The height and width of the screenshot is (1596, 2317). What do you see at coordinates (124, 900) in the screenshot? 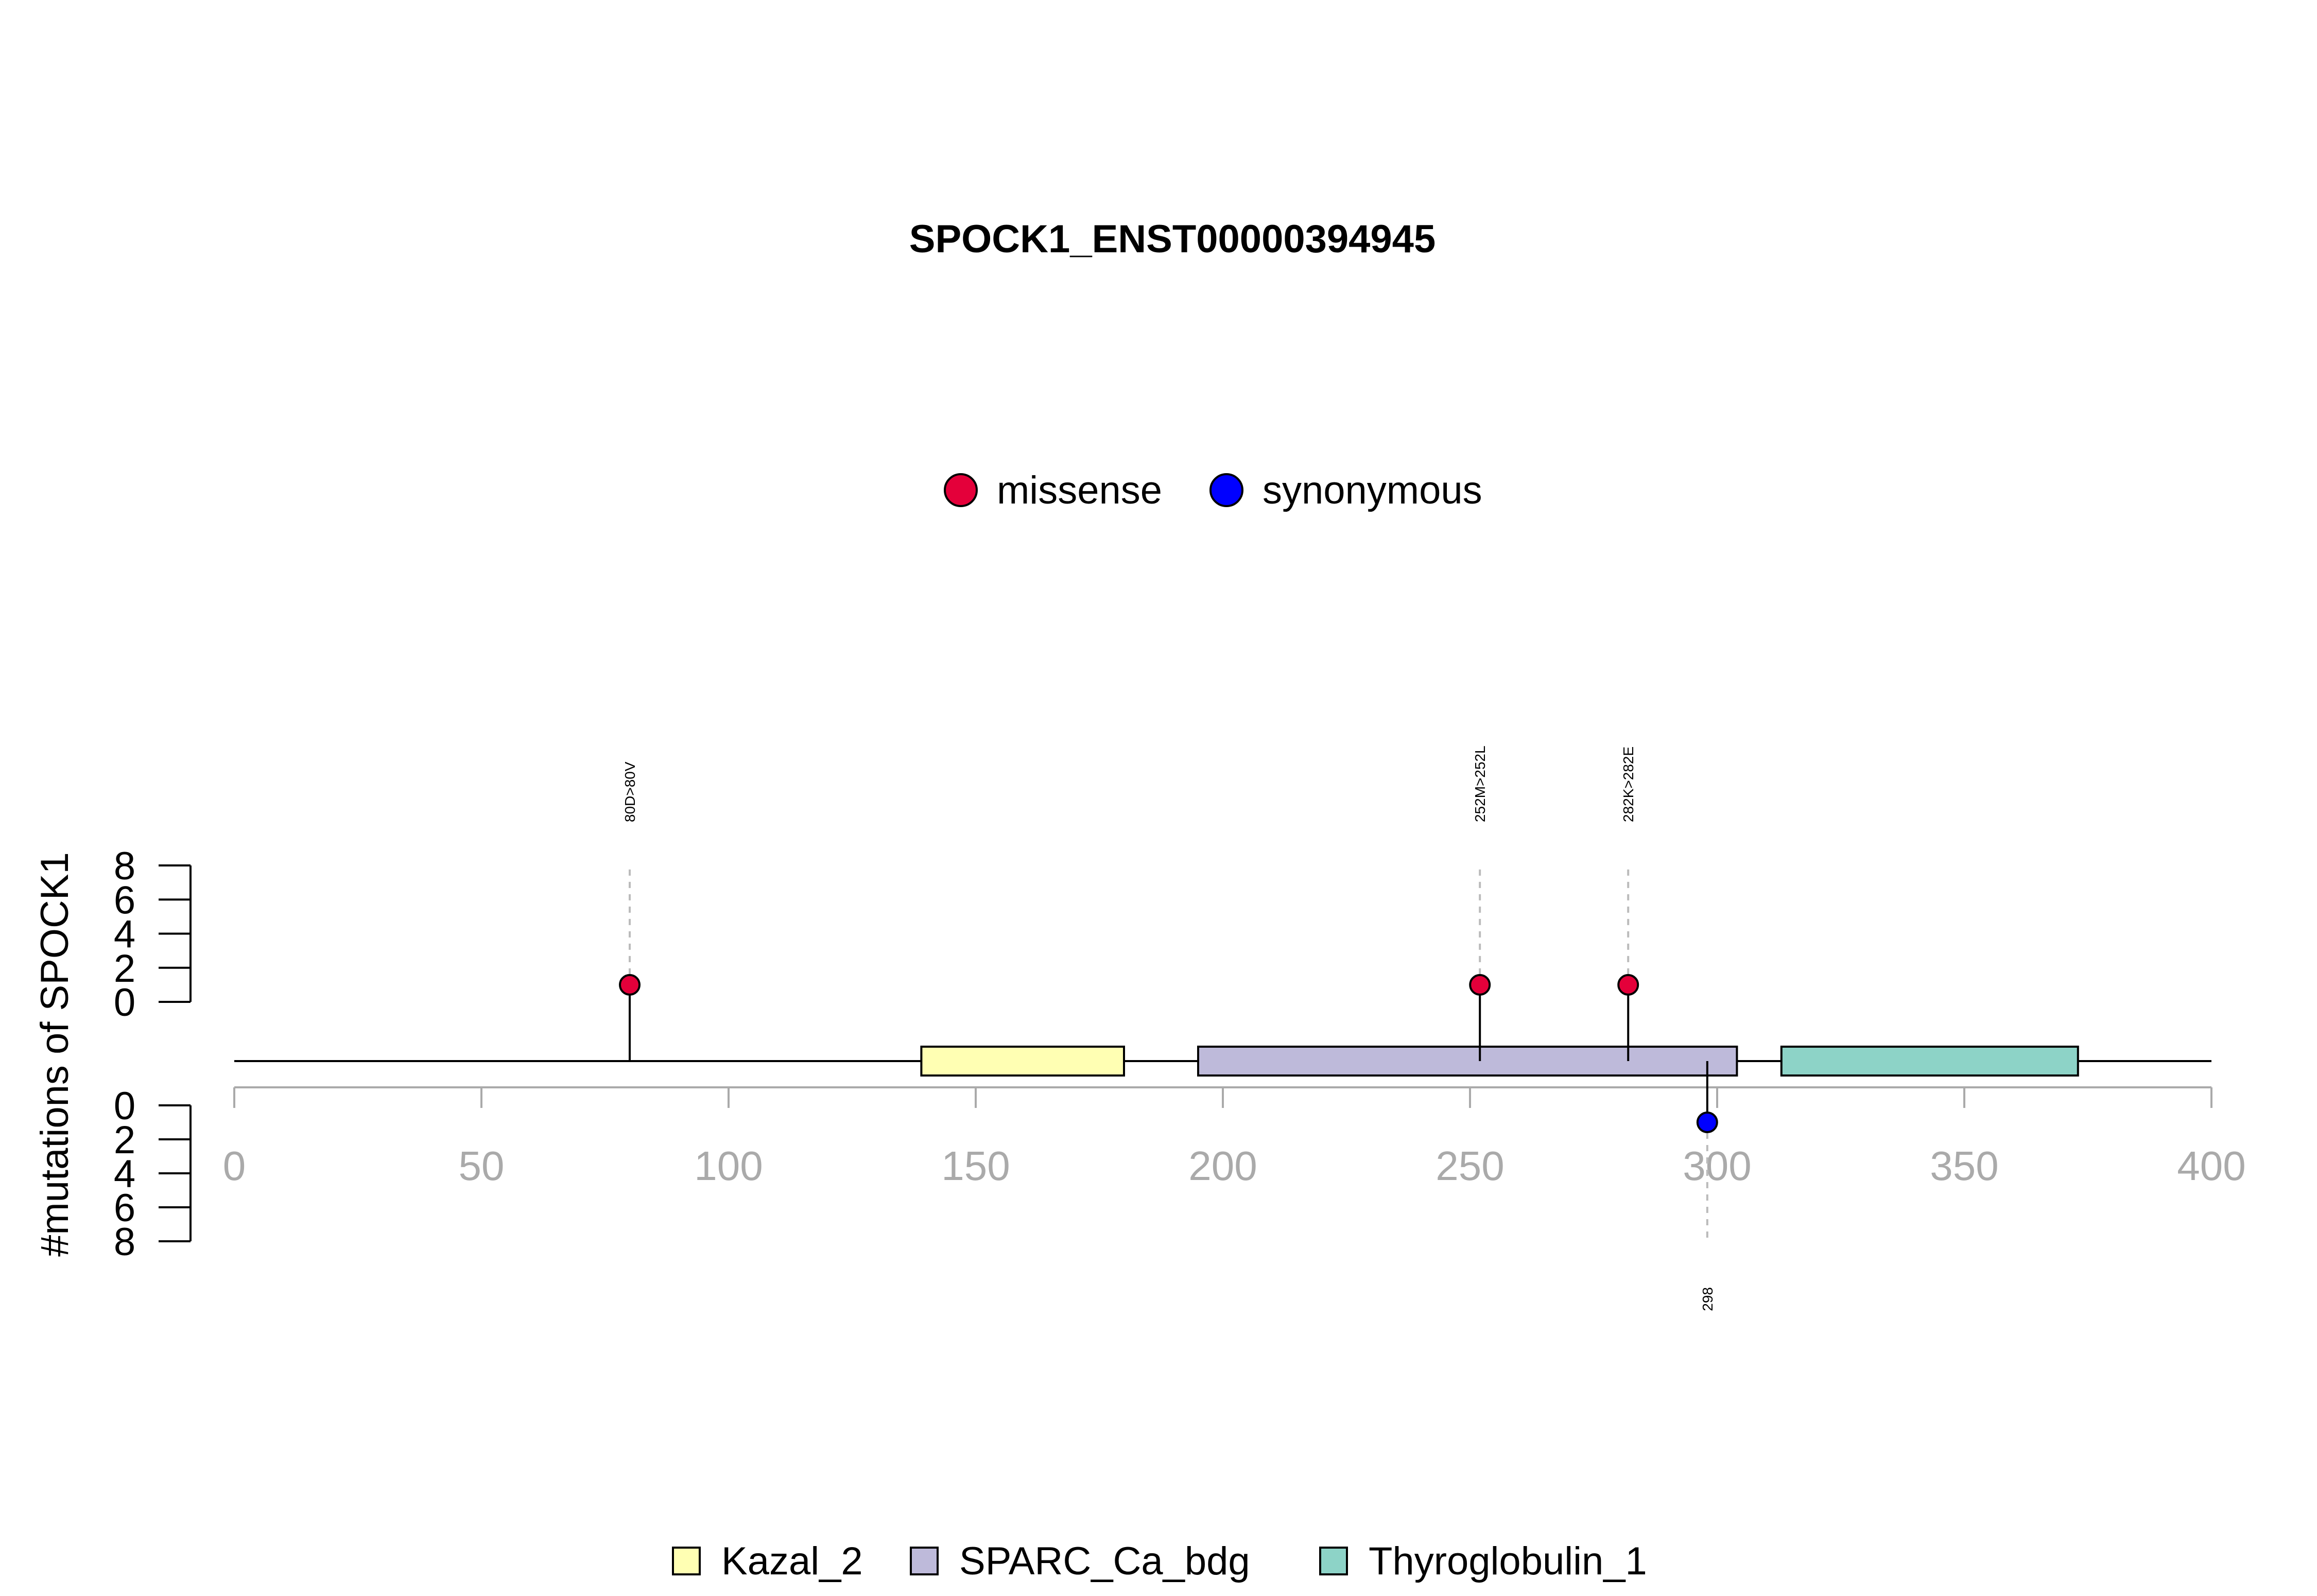
I see `y-tick-label-top-6: 6` at bounding box center [124, 900].